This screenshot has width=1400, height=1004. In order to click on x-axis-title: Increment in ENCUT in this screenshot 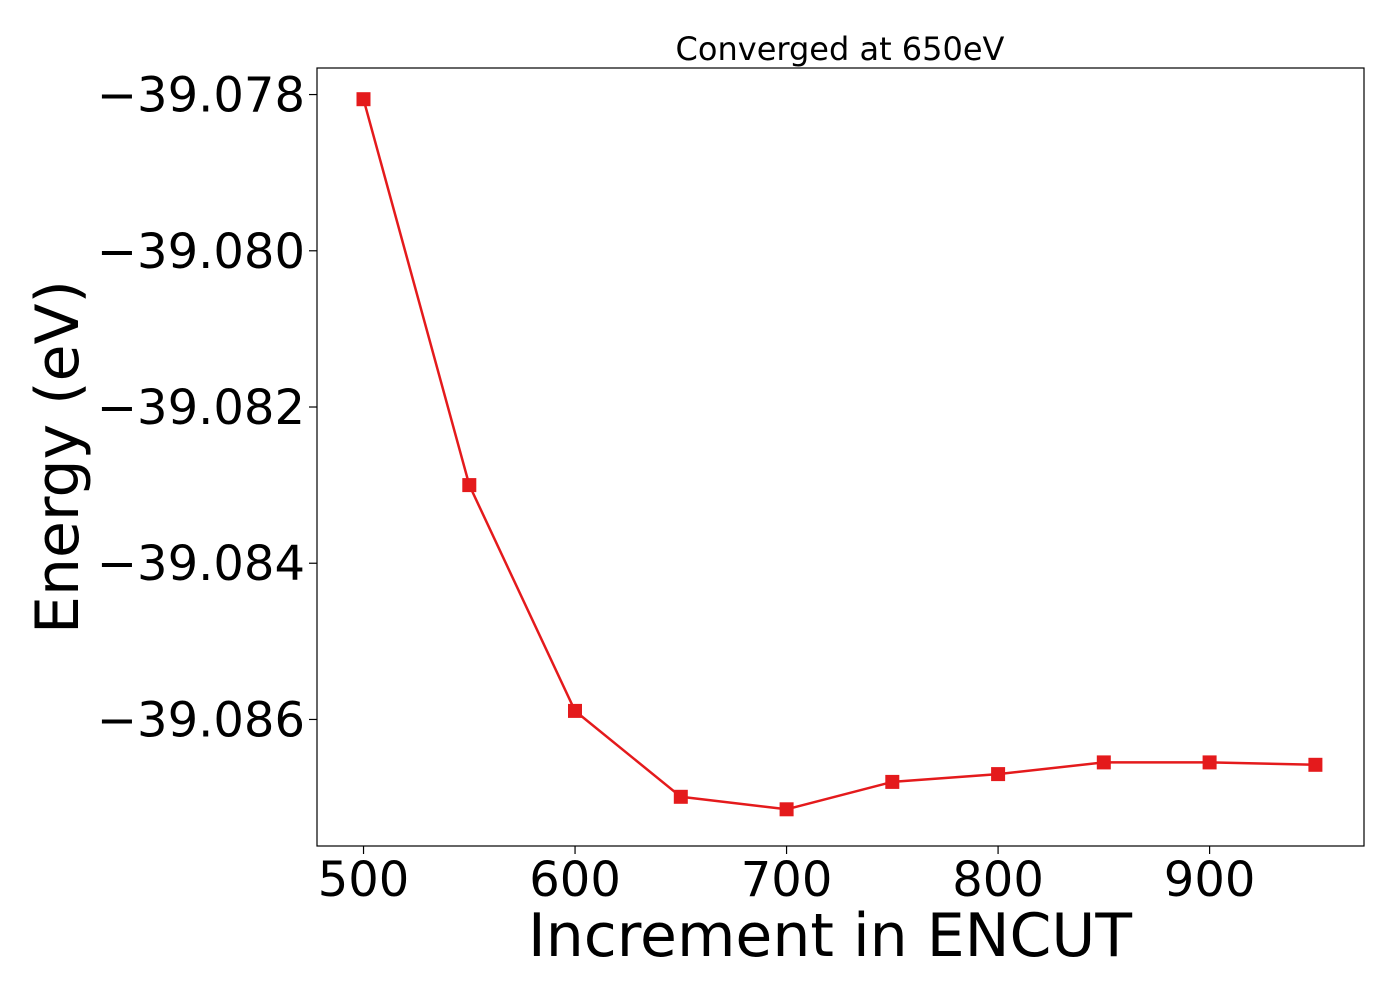, I will do `click(830, 936)`.